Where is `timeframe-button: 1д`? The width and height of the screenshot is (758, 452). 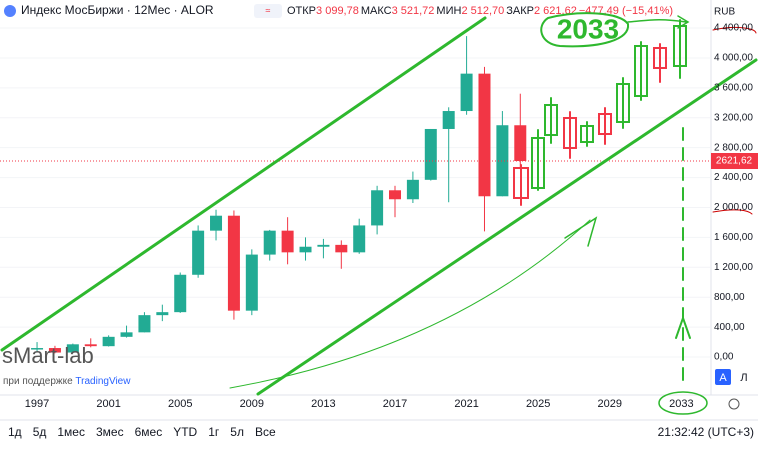 timeframe-button: 1д is located at coordinates (15, 432).